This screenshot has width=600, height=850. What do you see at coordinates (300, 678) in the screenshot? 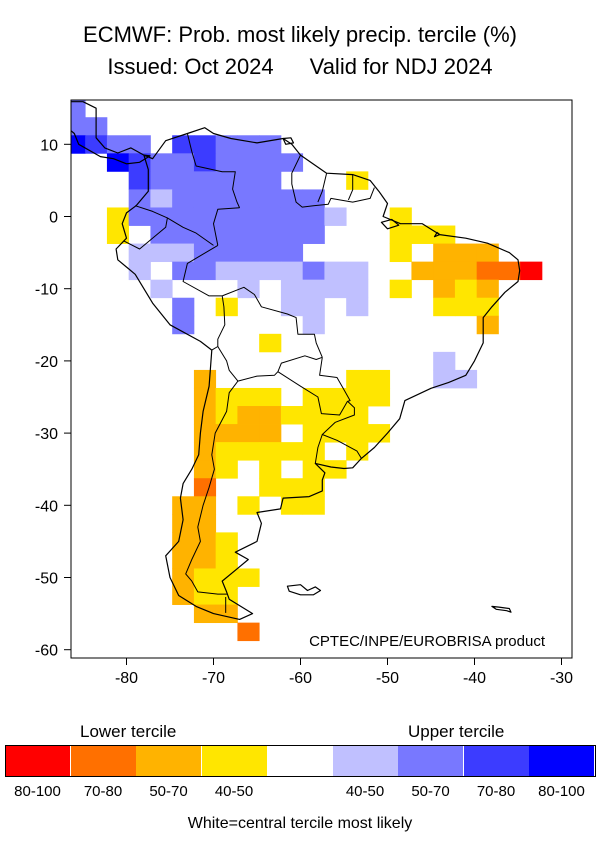
I see `lon-tick-label: -60` at bounding box center [300, 678].